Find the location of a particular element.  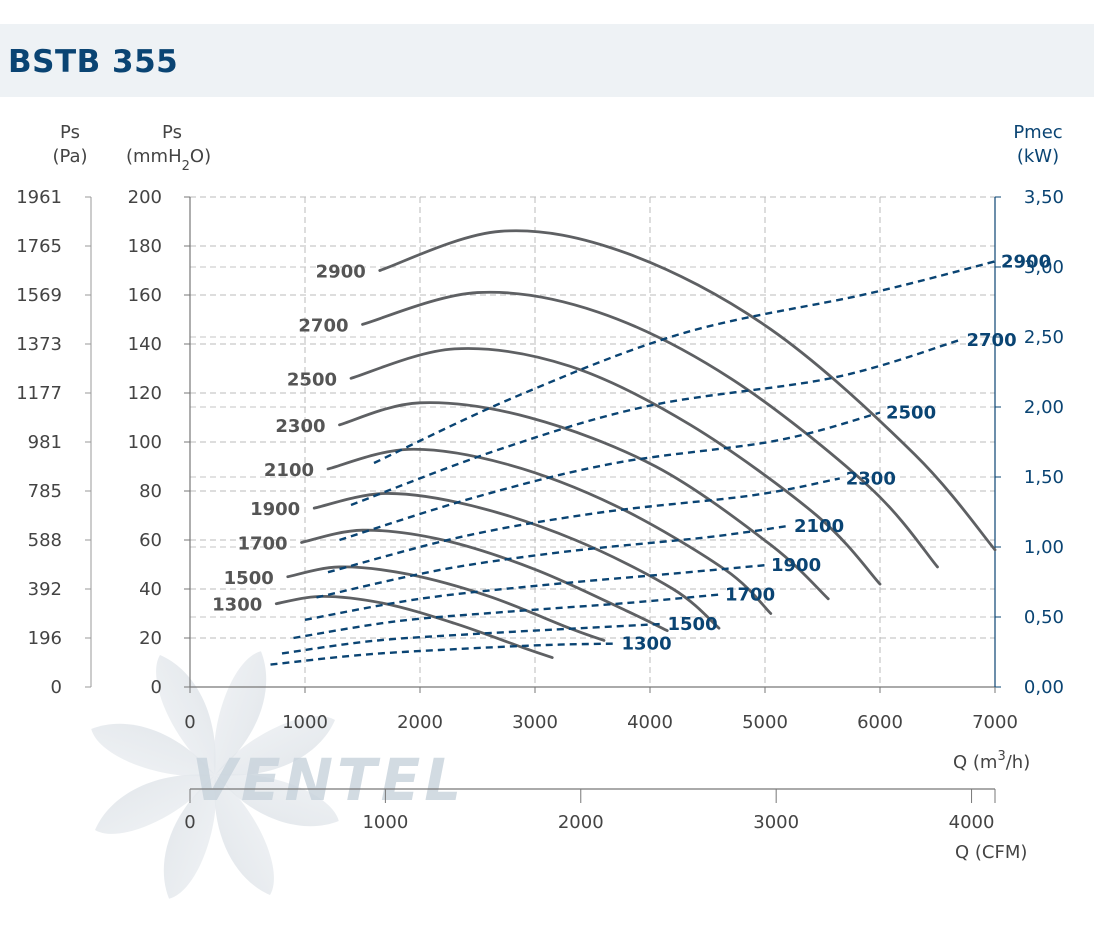

x2-tick-label: 4000 is located at coordinates (972, 822).